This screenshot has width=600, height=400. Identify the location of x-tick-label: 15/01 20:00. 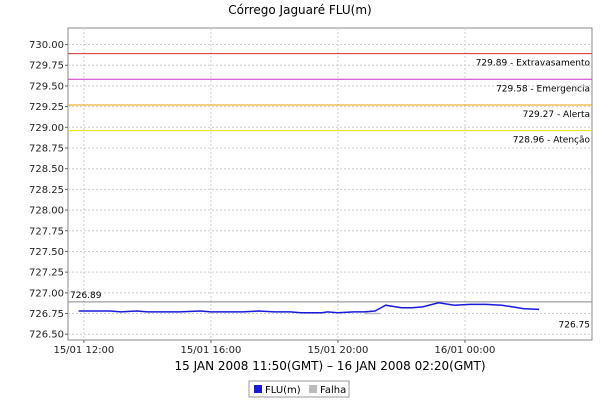
(338, 350).